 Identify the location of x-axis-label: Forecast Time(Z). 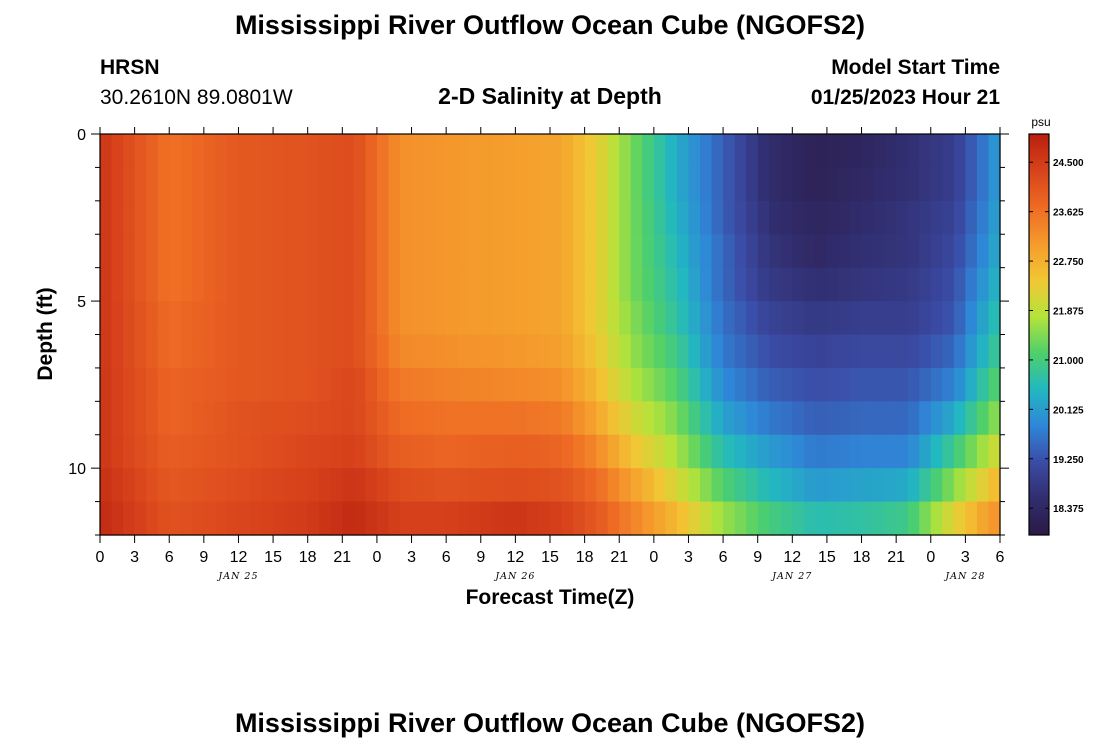
(550, 597).